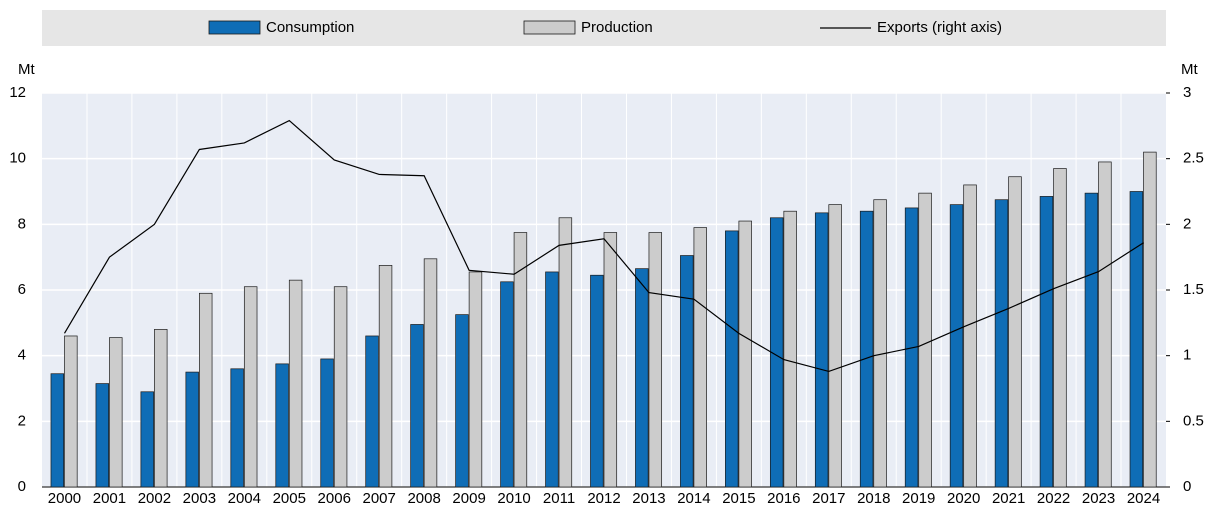  I want to click on legend-label: Consumption, so click(310, 27).